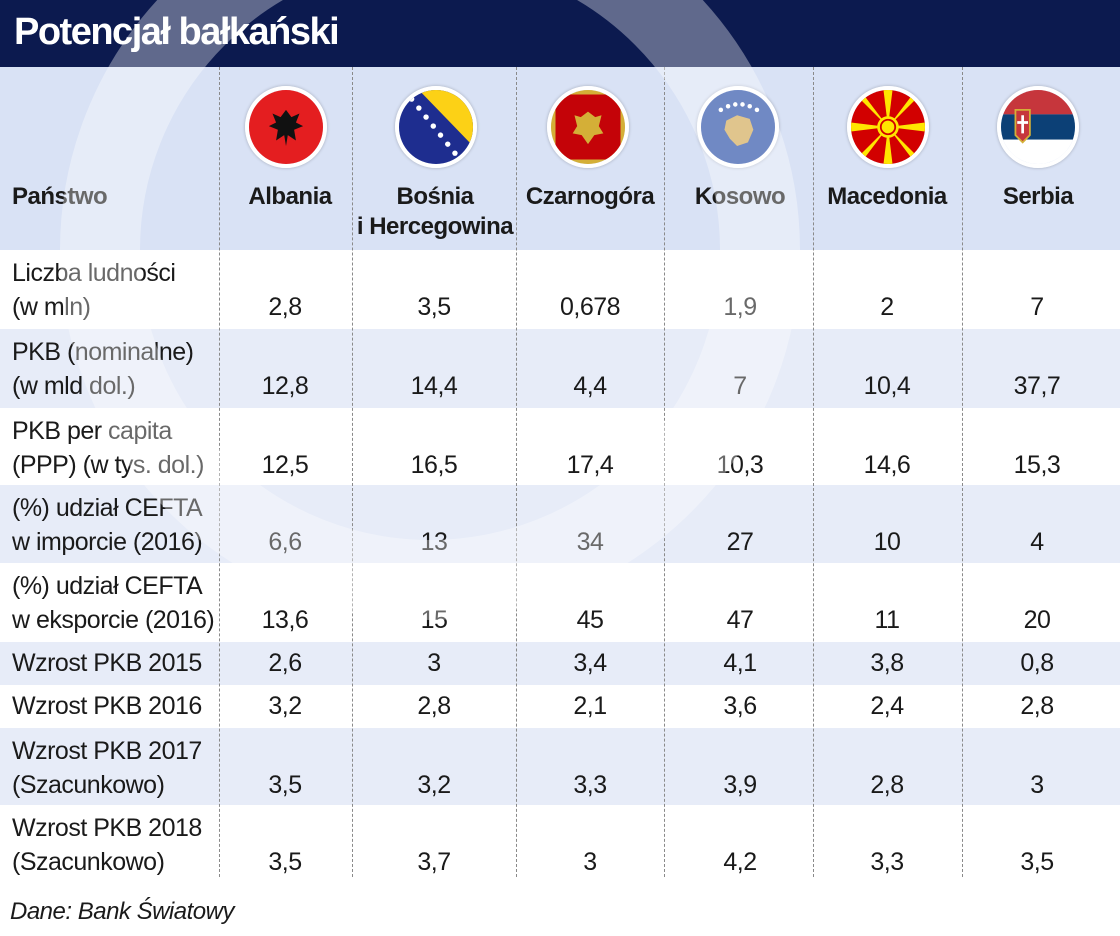  What do you see at coordinates (285, 542) in the screenshot?
I see `table-cell: 6,6` at bounding box center [285, 542].